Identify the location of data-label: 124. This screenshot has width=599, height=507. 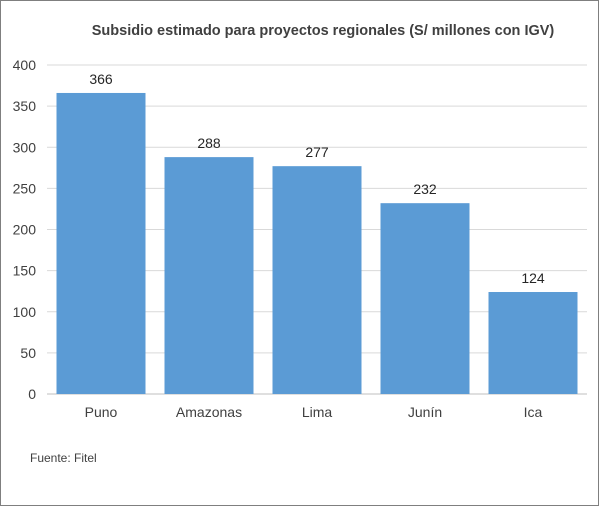
(533, 278).